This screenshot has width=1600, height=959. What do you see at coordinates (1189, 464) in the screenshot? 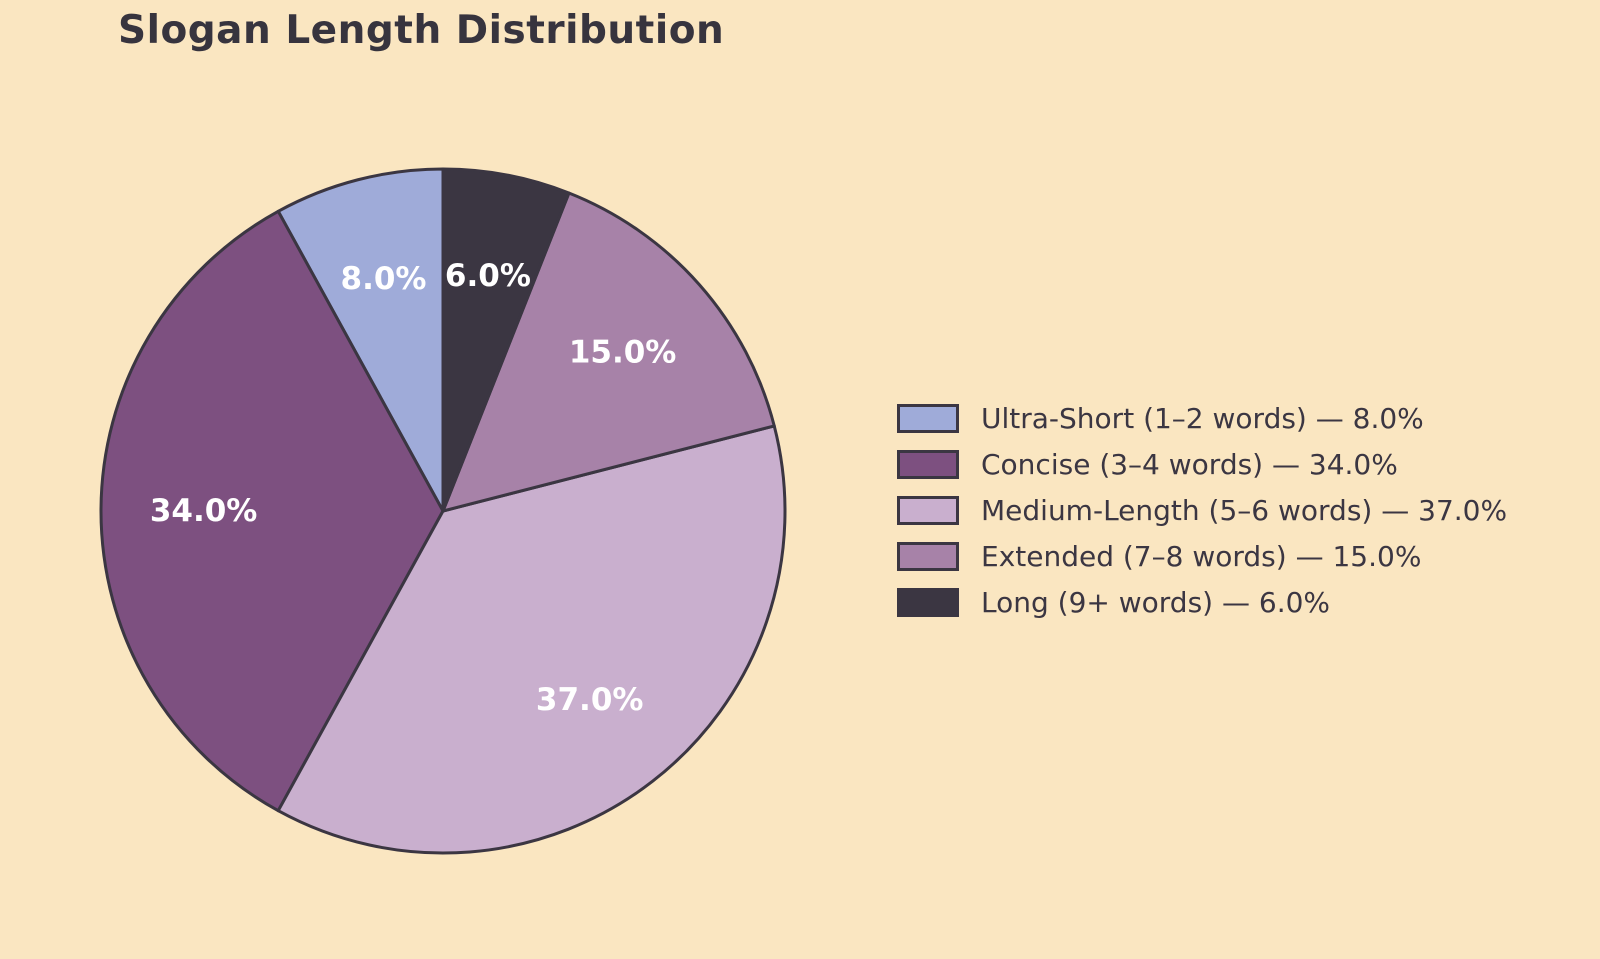
I see `legend-label: Concise (3–4 words) — 34.0%` at bounding box center [1189, 464].